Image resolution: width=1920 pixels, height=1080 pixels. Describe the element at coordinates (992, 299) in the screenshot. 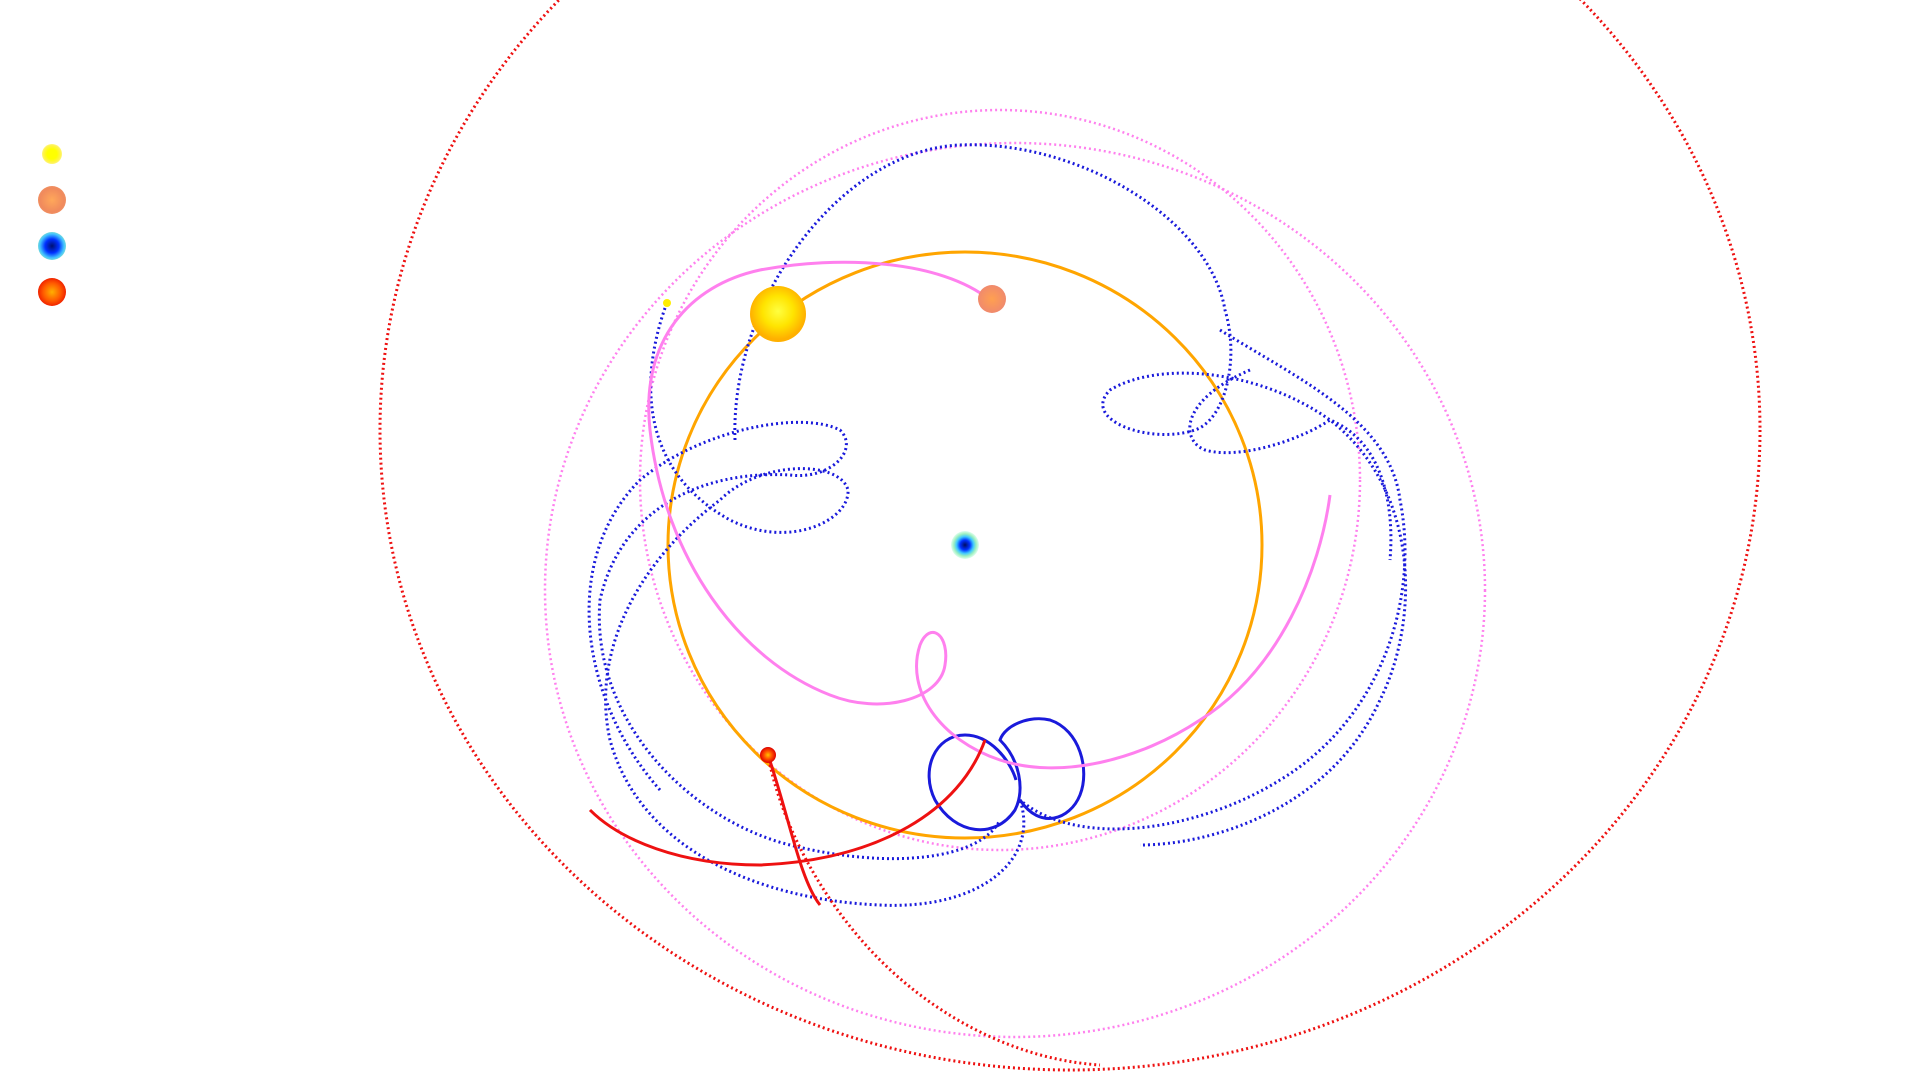

I see `mercury-body` at that location.